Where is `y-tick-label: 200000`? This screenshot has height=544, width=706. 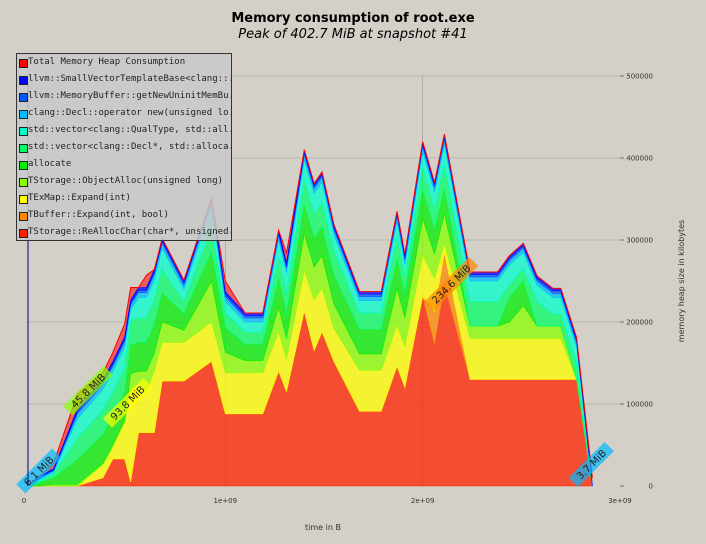
y-tick-label: 200000 is located at coordinates (639, 323).